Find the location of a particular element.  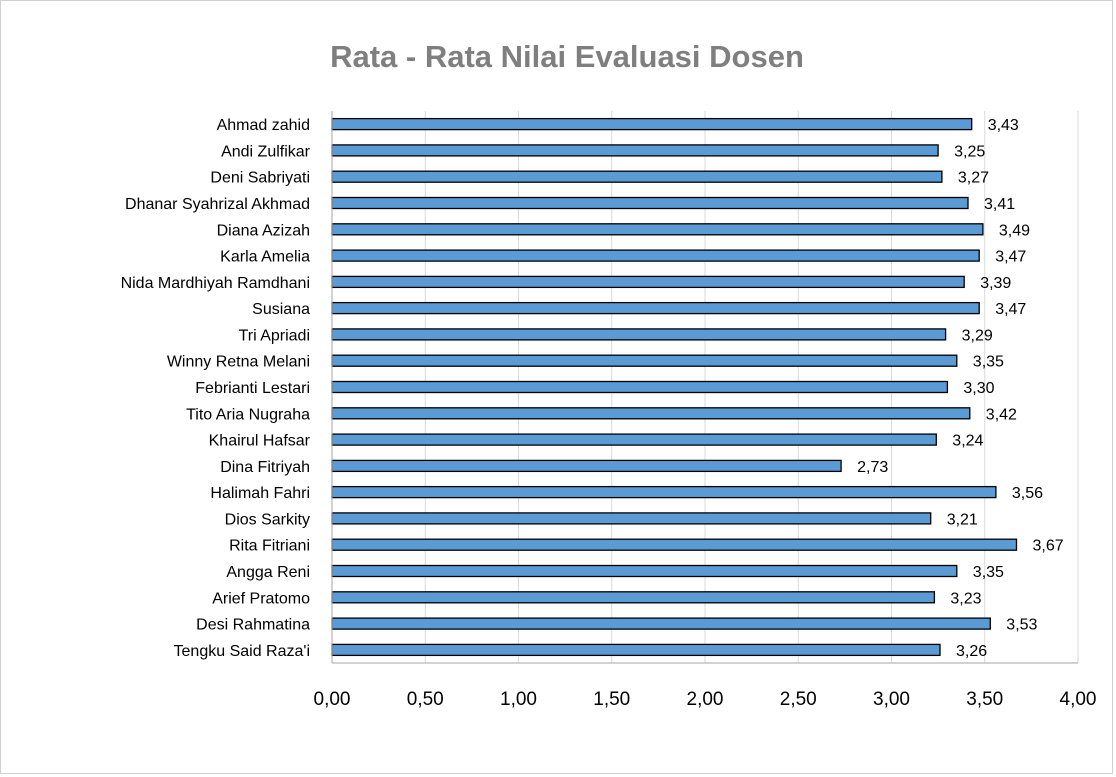

category-label: Khairul Hafsar is located at coordinates (260, 441).